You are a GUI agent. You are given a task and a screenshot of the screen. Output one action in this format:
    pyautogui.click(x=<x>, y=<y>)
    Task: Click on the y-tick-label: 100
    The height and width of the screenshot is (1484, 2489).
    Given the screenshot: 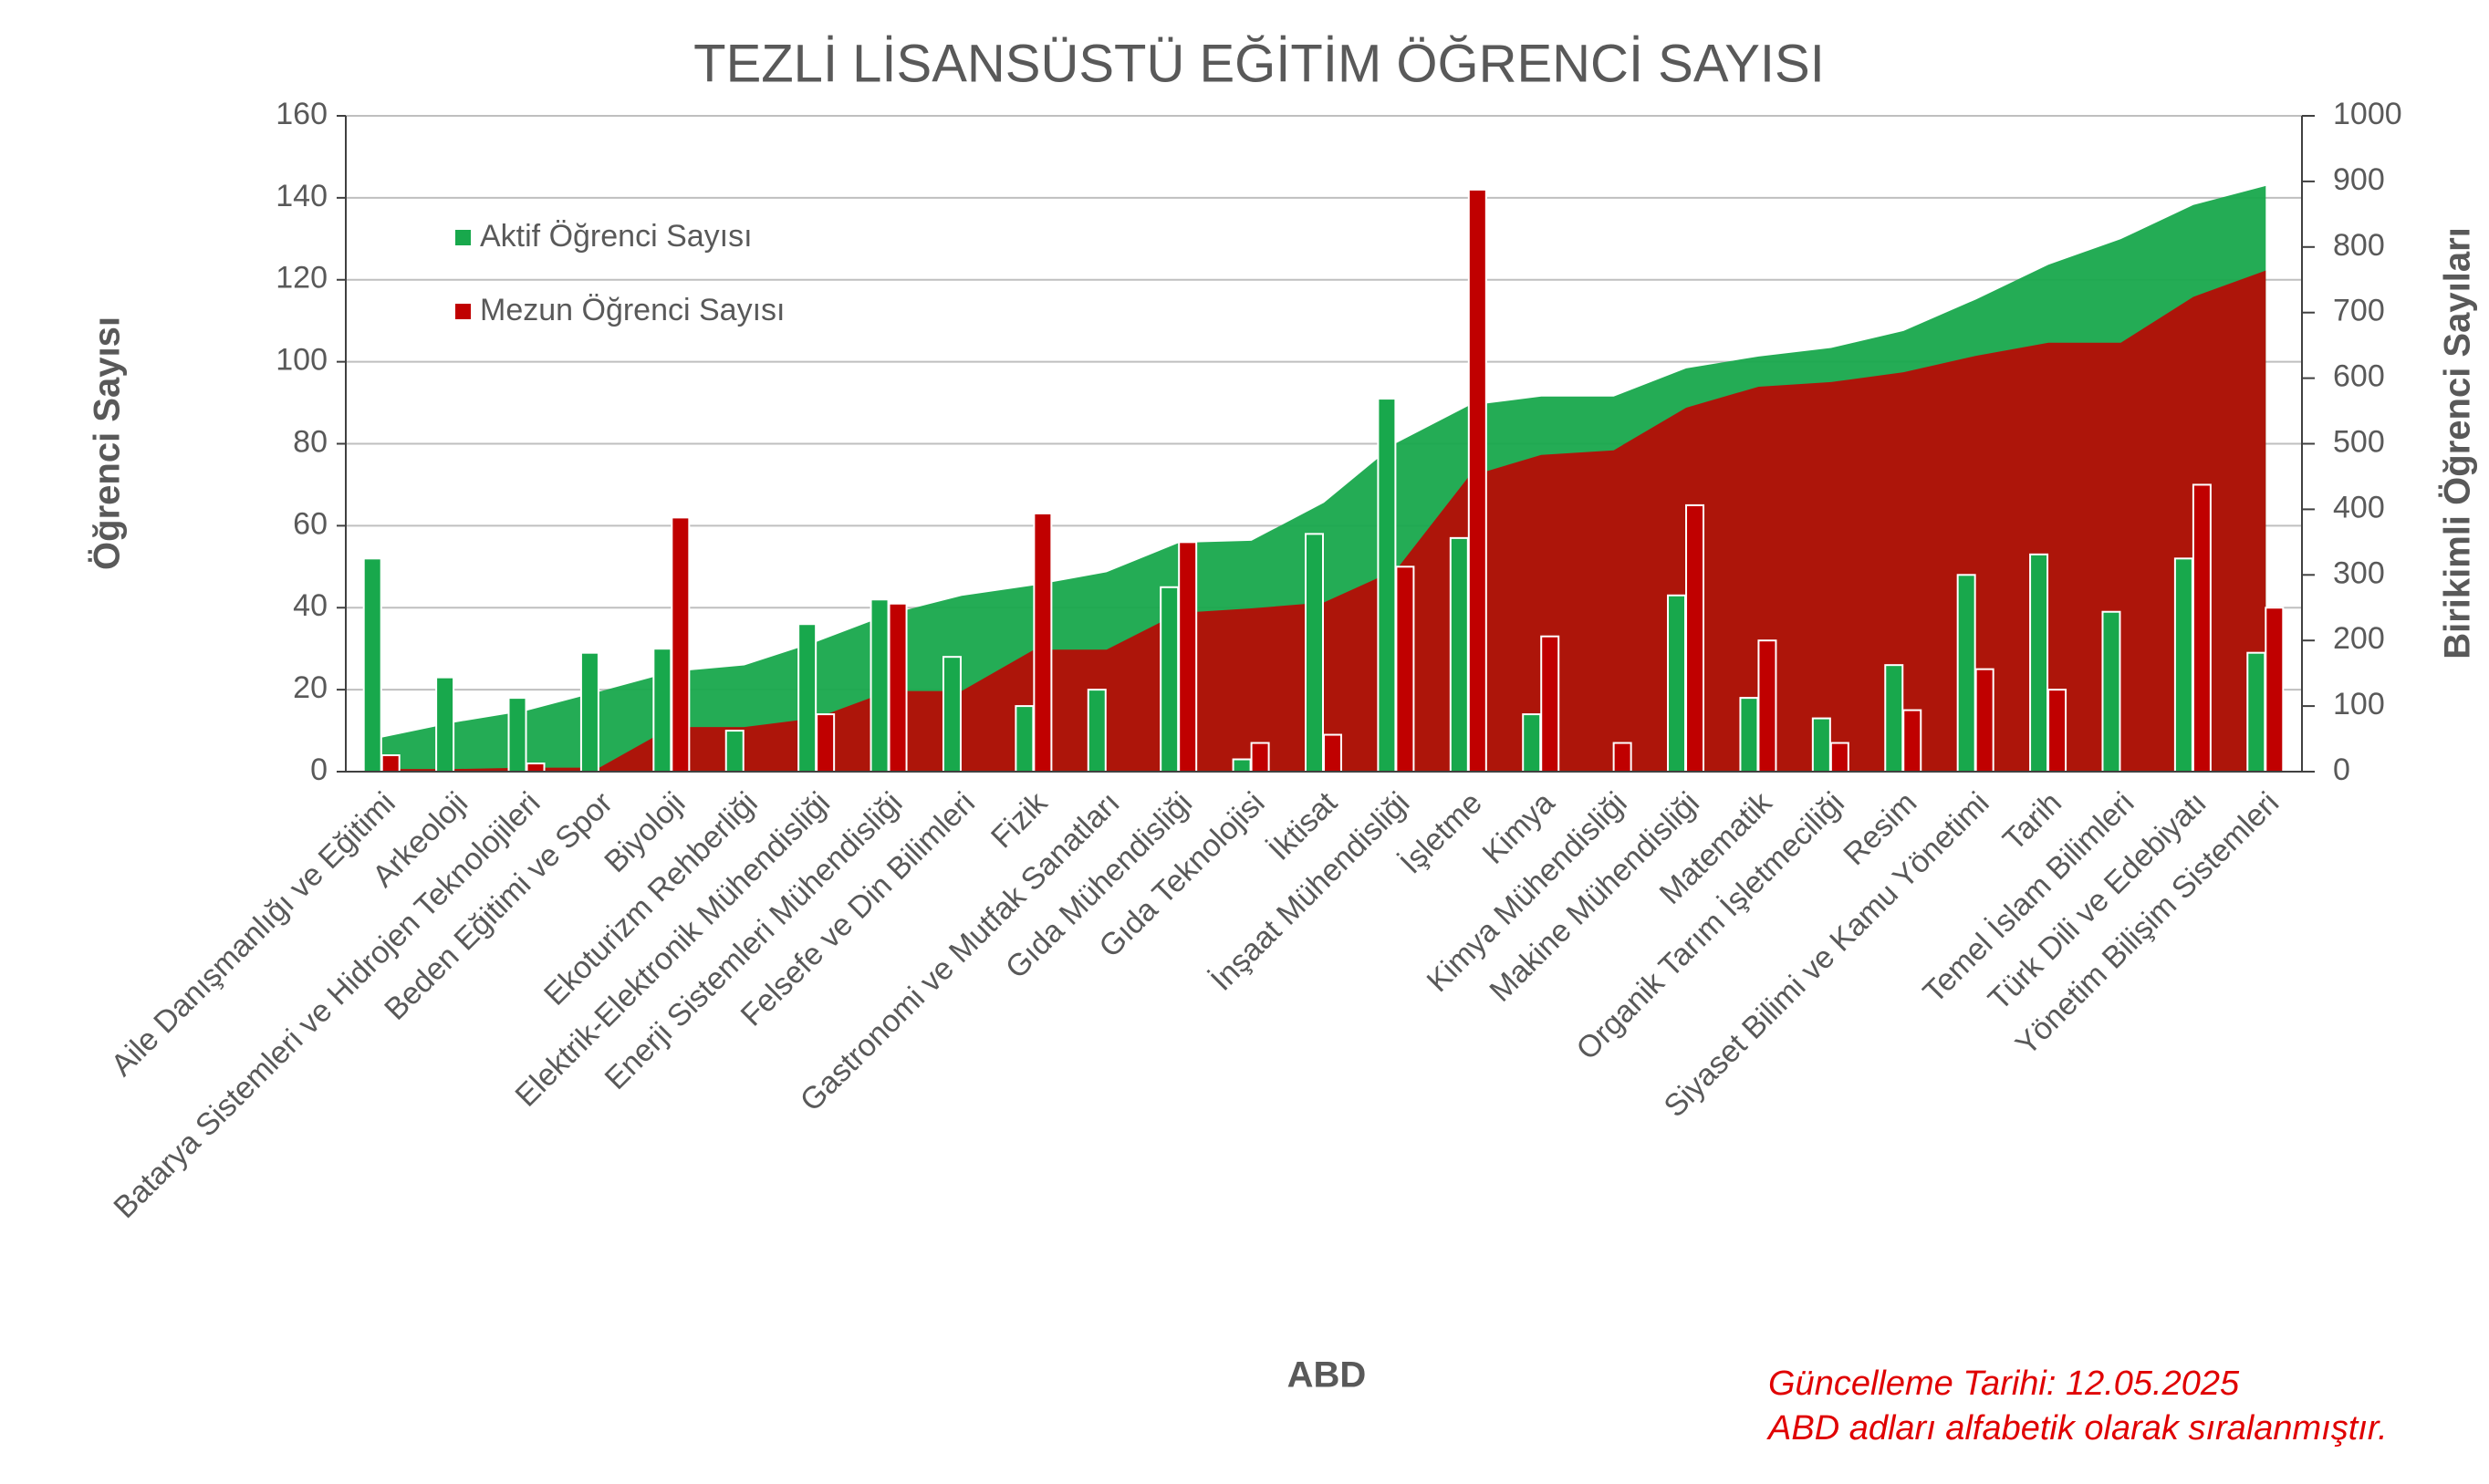 What is the action you would take?
    pyautogui.click(x=302, y=361)
    